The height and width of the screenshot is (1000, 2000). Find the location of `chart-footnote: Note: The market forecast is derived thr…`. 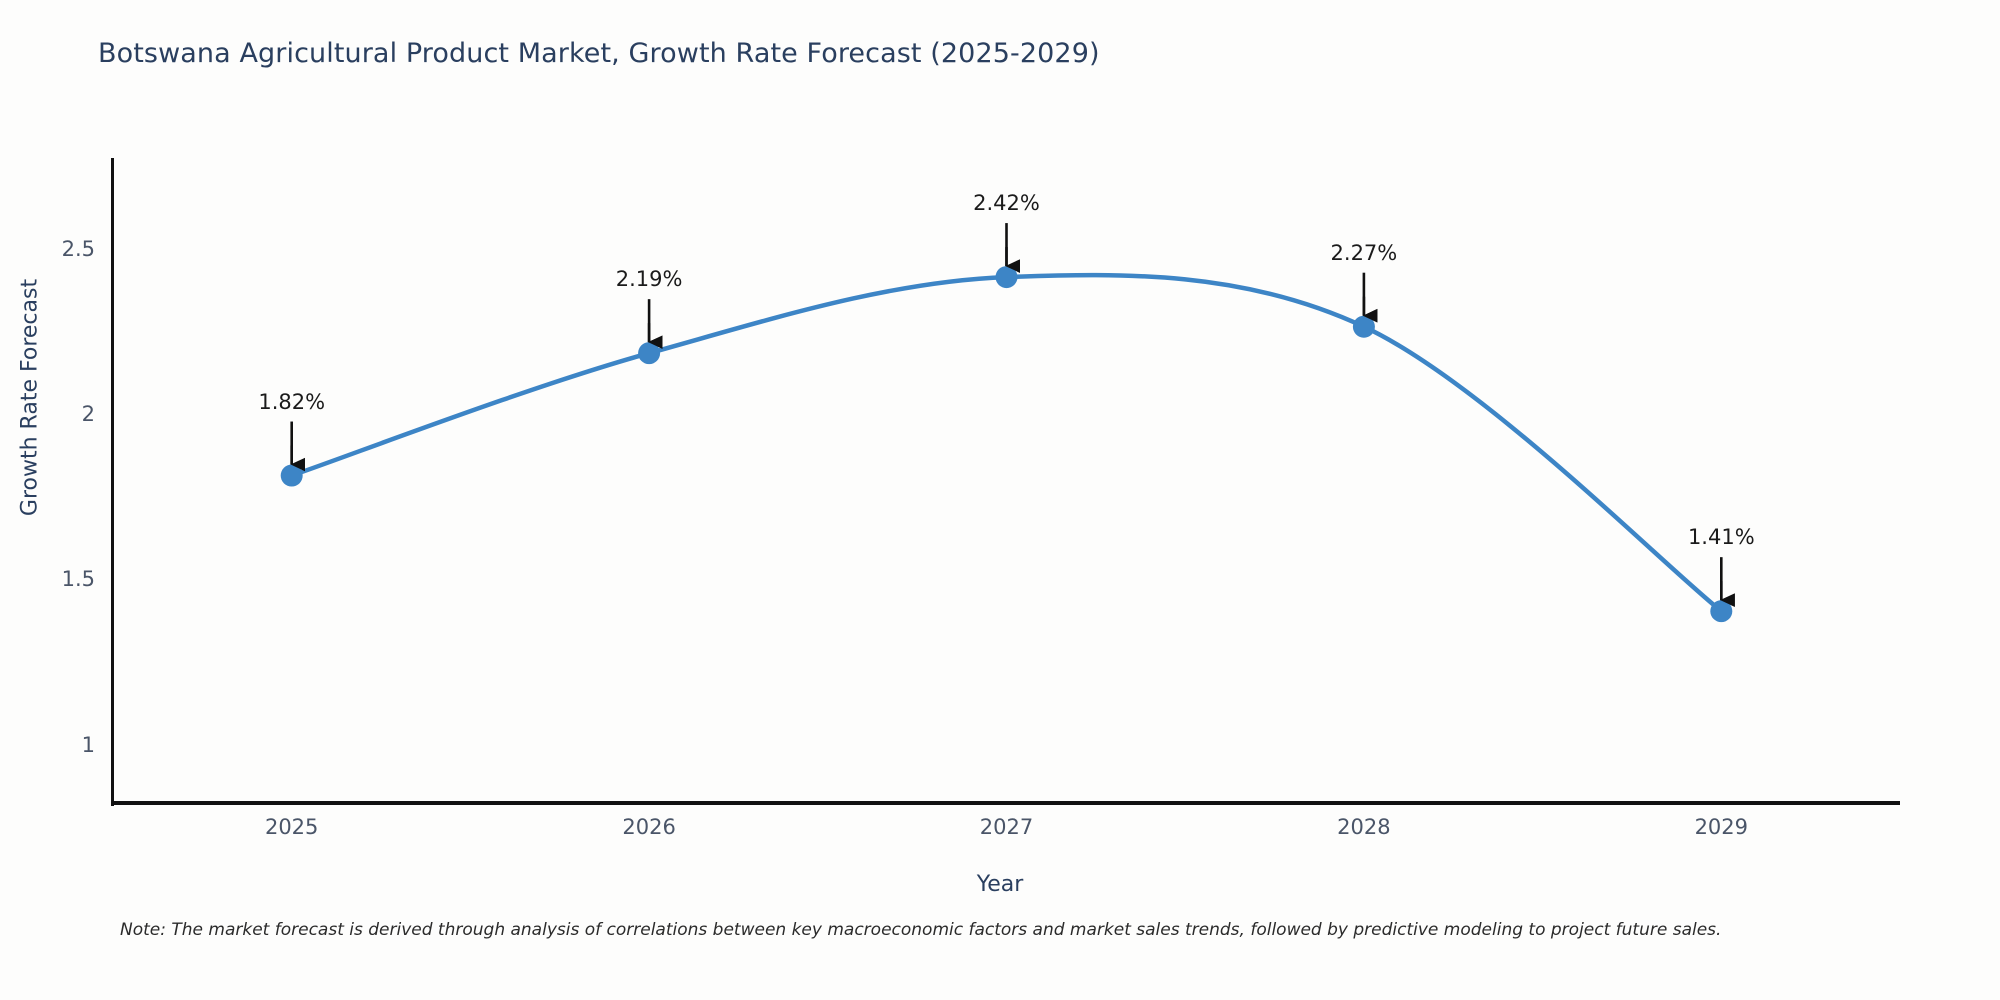

chart-footnote: Note: The market forecast is derived thr… is located at coordinates (921, 930).